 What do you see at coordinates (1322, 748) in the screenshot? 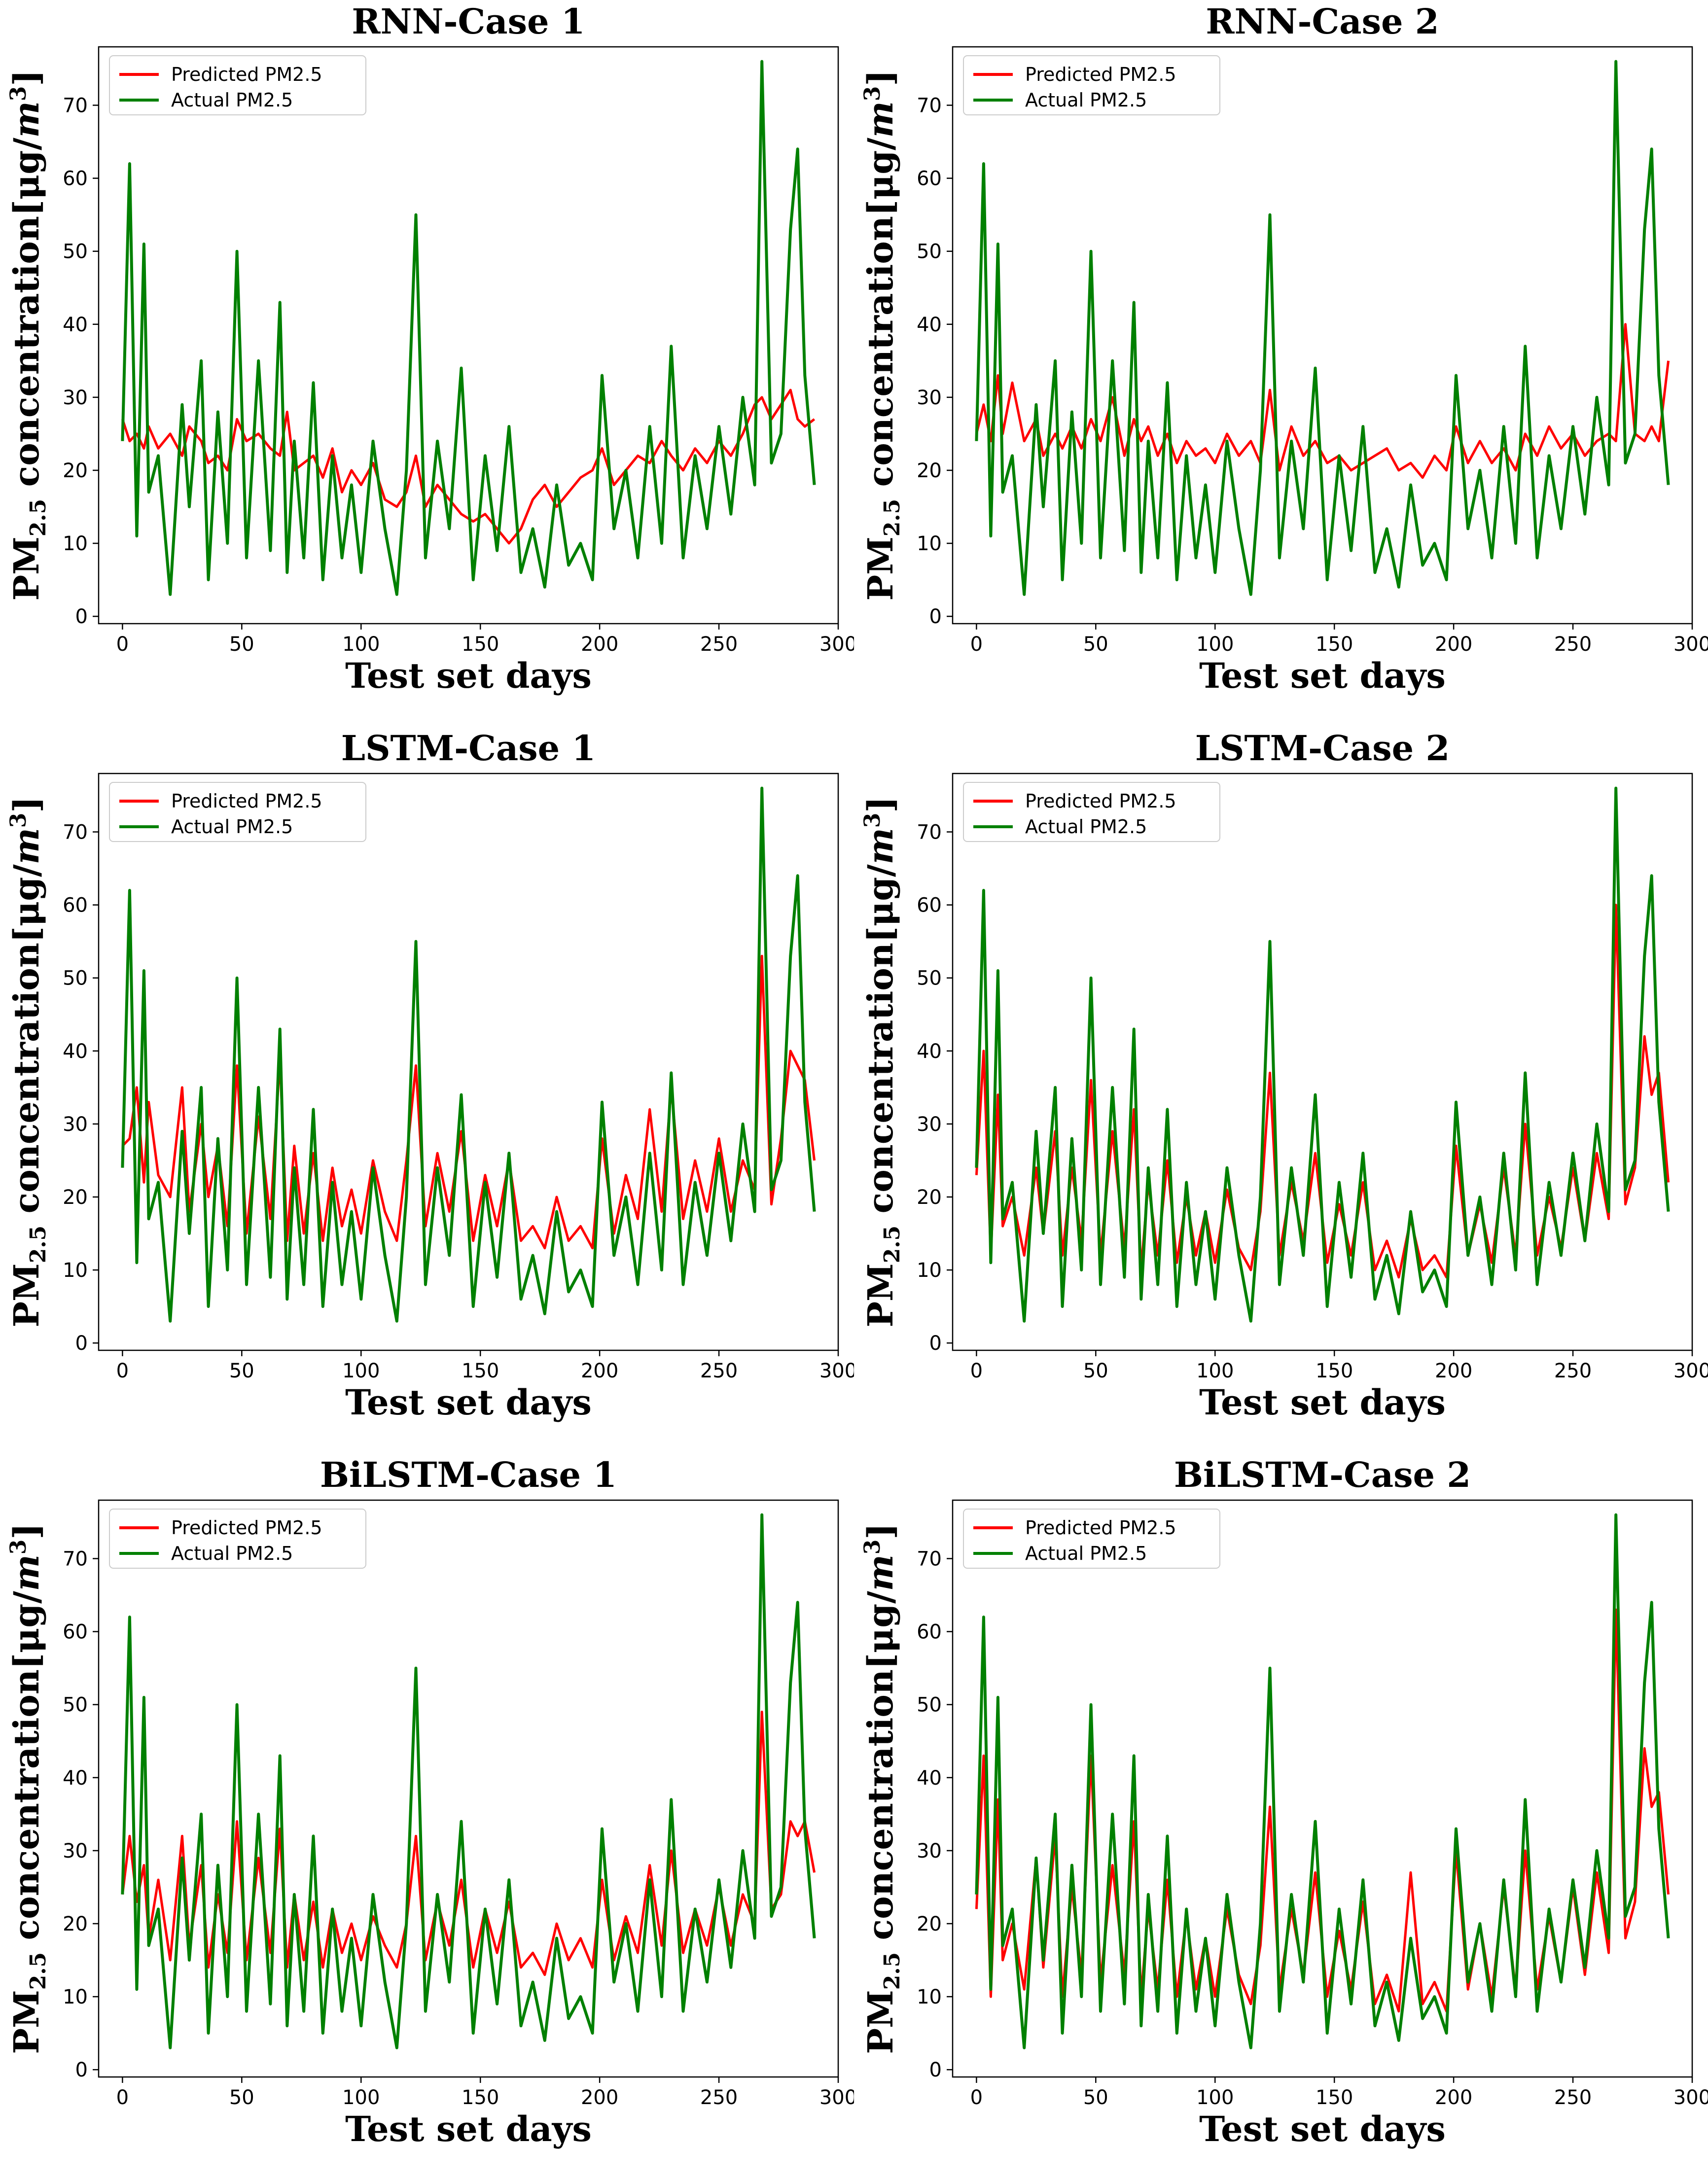
I see `chart-title: LSTM-Case 2` at bounding box center [1322, 748].